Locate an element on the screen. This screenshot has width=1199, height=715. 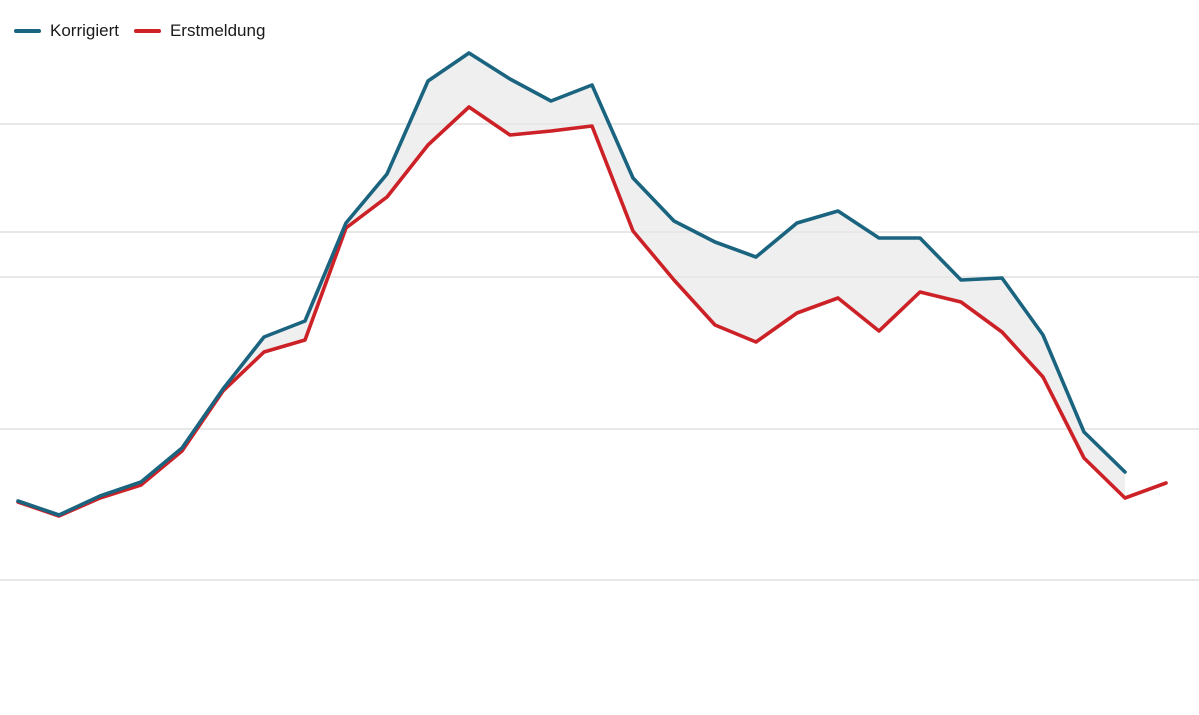
legend-label-korrigiert: Korrigiert is located at coordinates (84, 30).